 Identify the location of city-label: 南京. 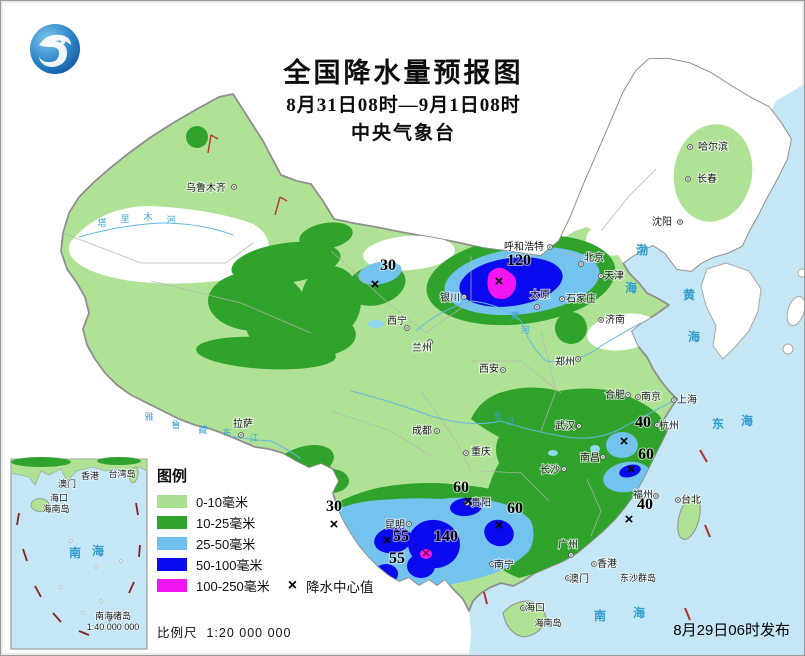
(651, 396).